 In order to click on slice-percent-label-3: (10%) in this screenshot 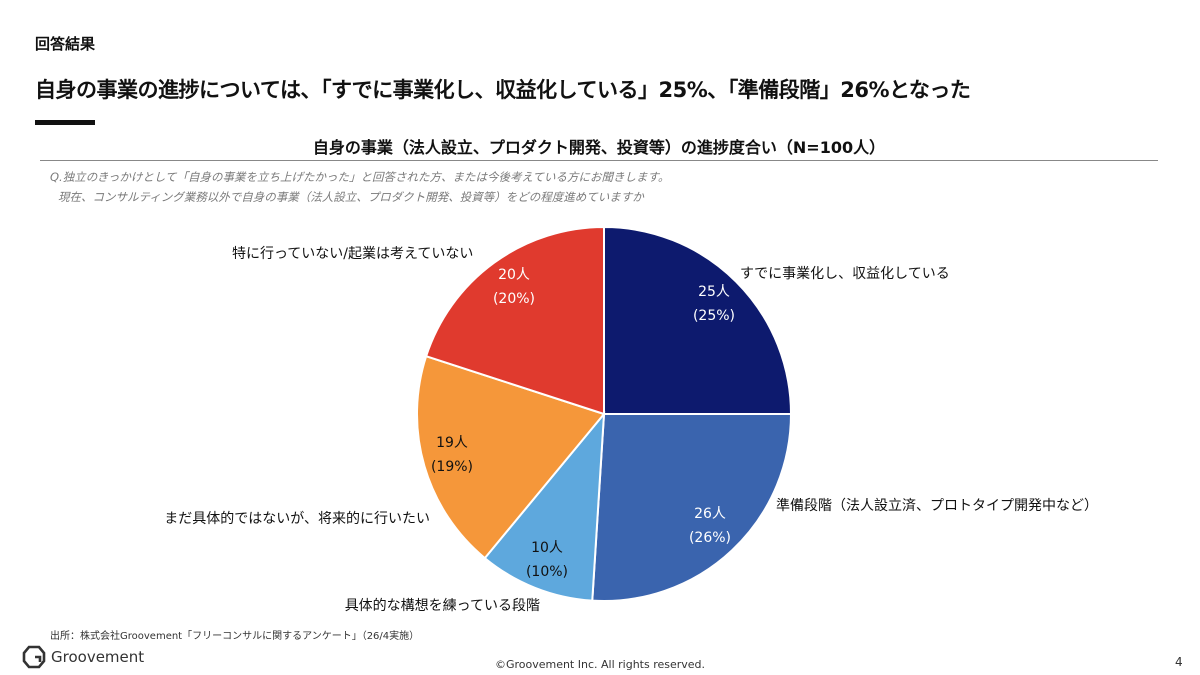, I will do `click(547, 572)`.